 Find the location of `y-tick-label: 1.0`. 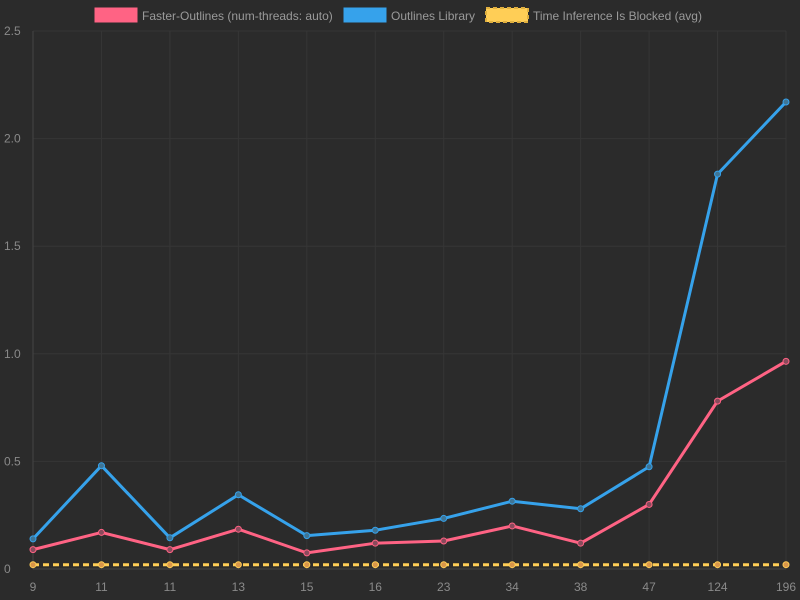

y-tick-label: 1.0 is located at coordinates (12, 354).